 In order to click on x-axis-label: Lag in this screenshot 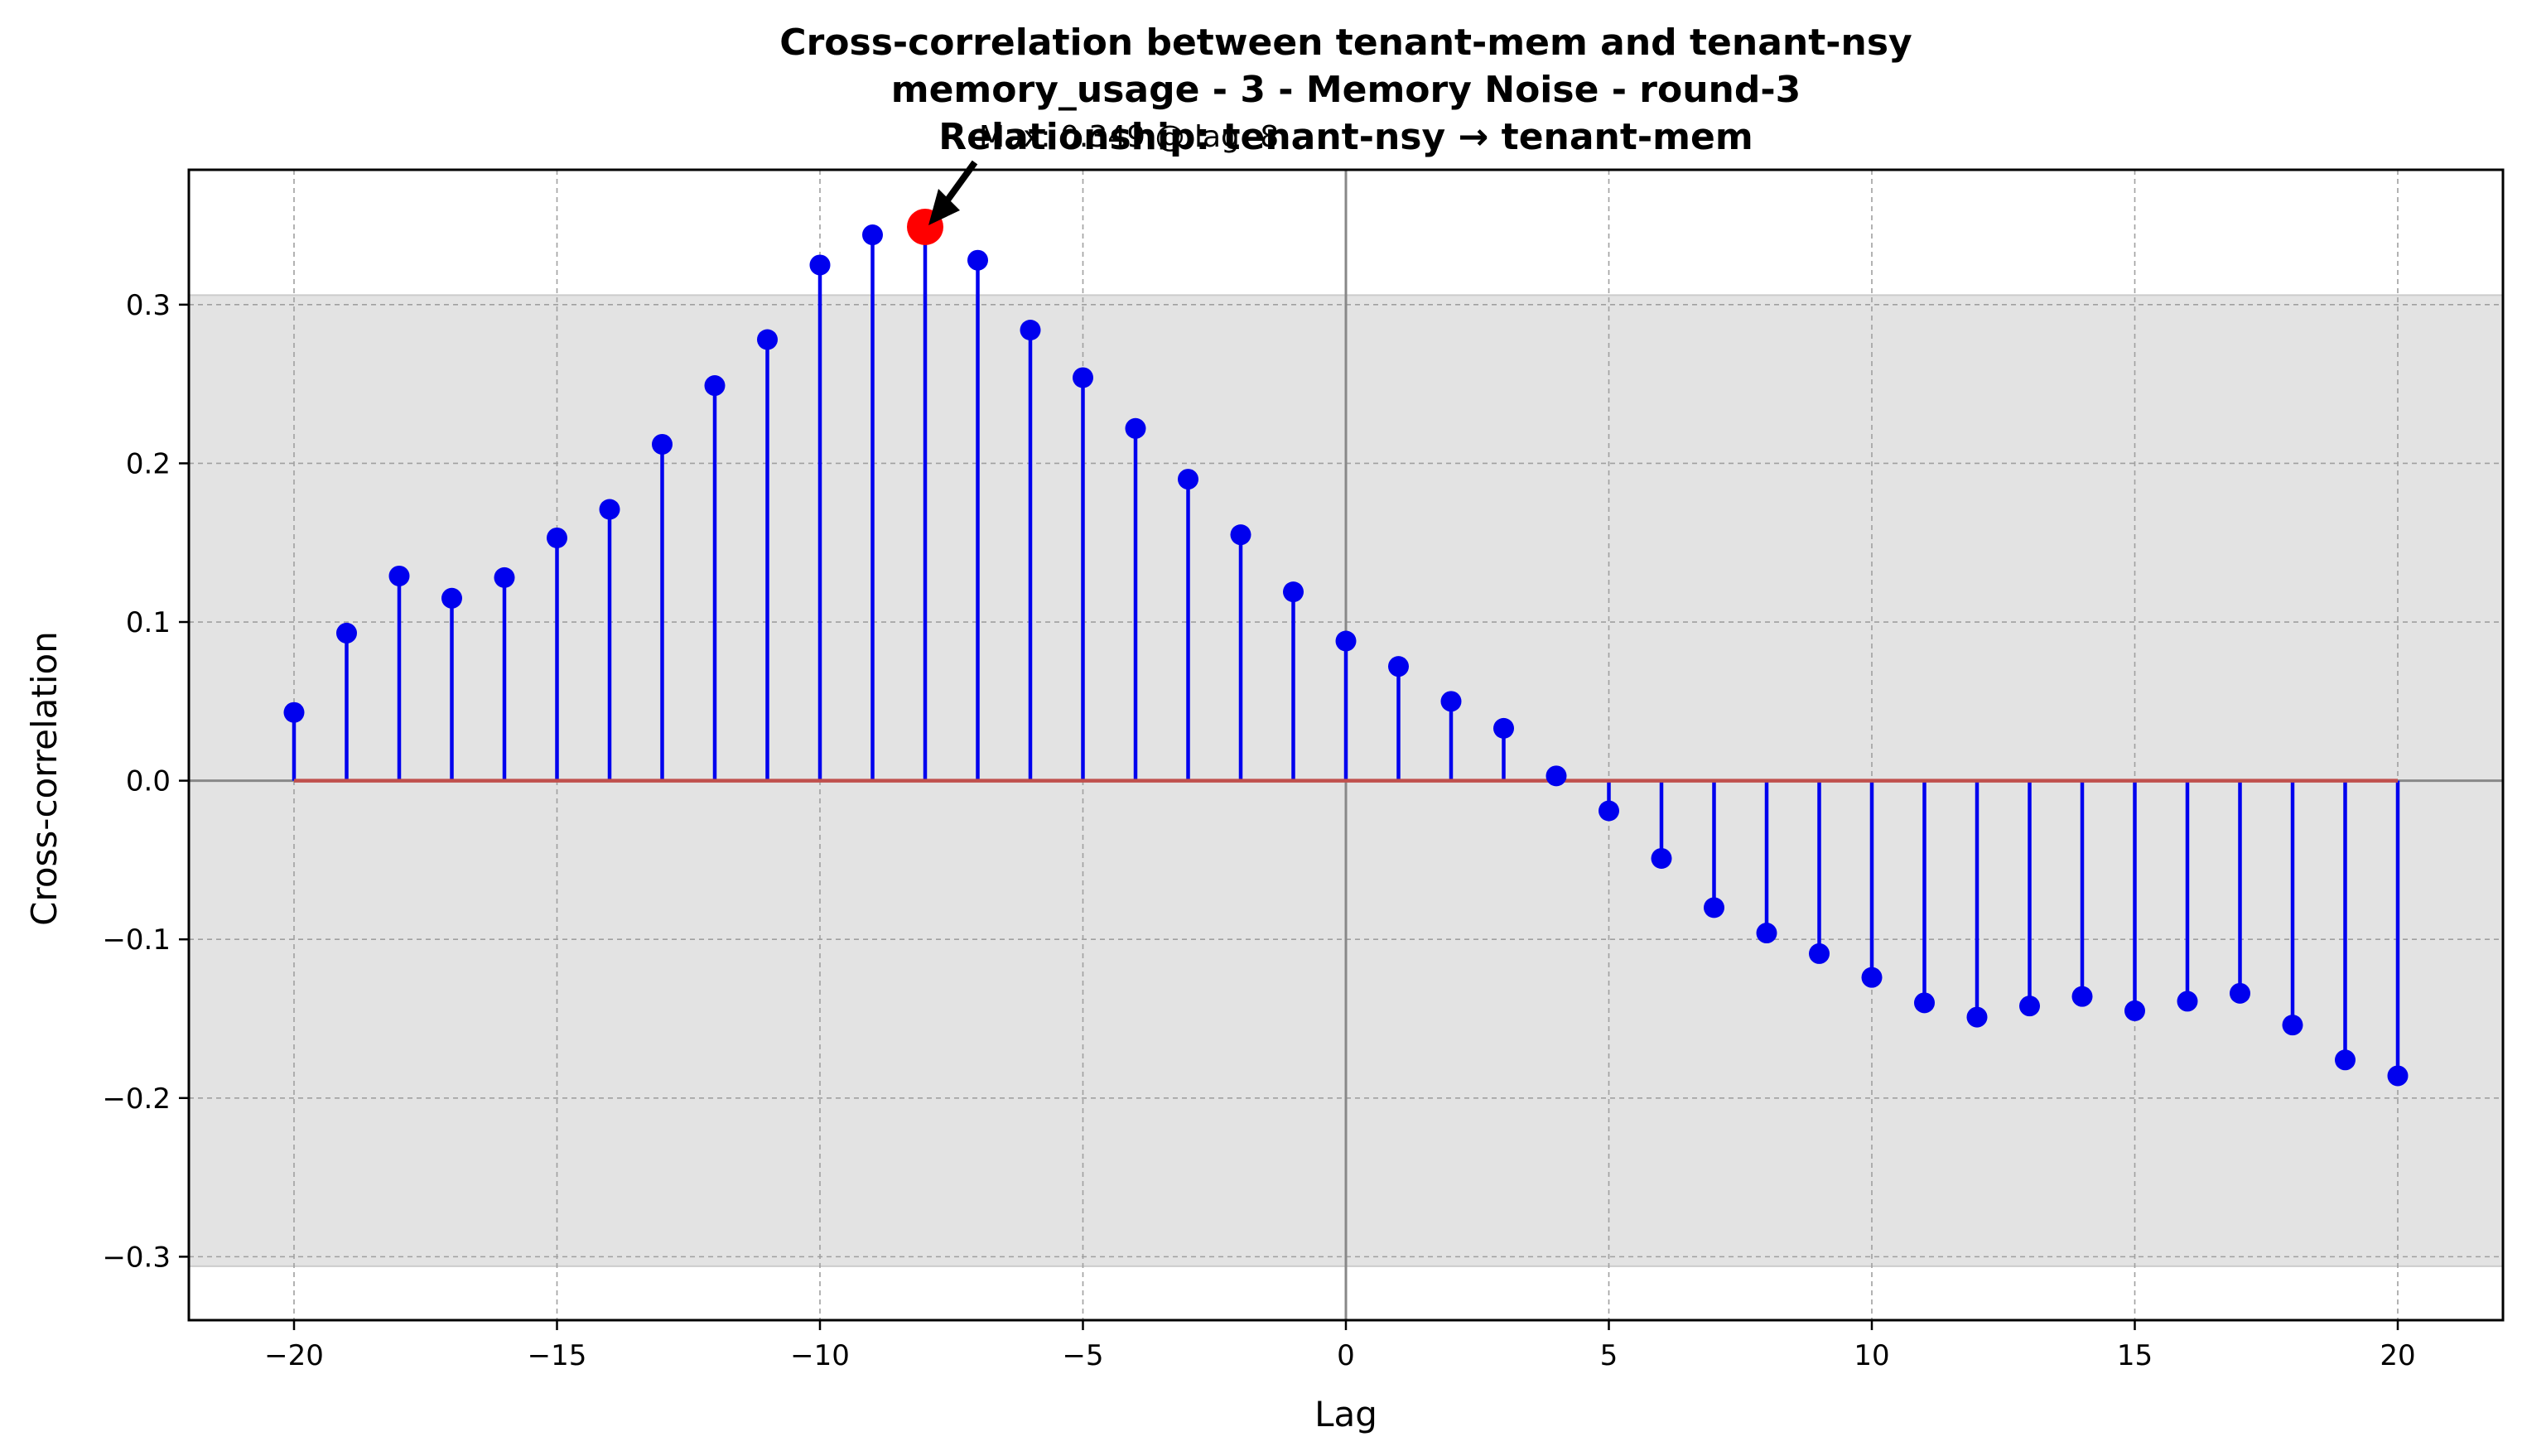, I will do `click(1345, 1414)`.